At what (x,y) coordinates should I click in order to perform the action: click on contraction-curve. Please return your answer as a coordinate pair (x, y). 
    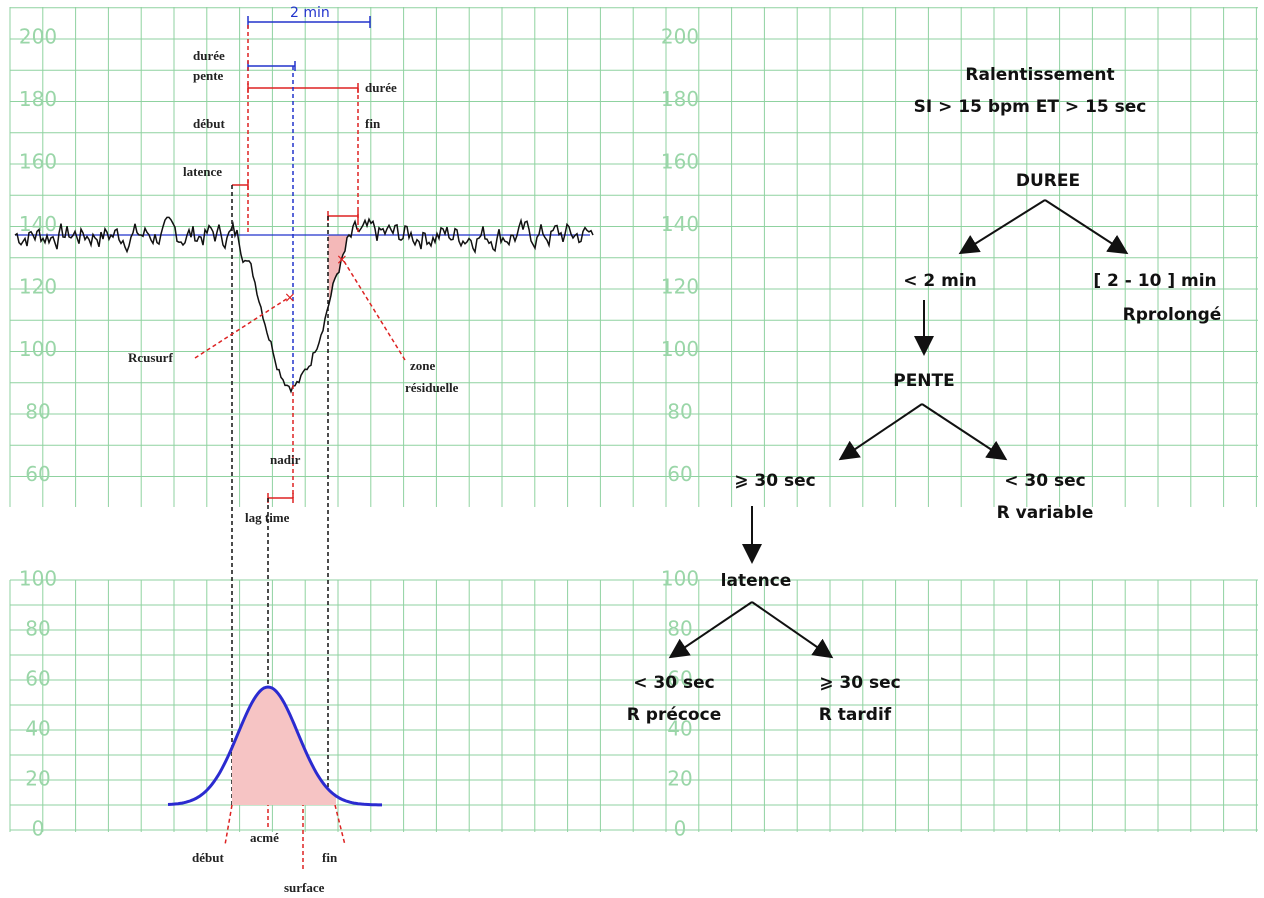
    Looking at the image, I should click on (274, 746).